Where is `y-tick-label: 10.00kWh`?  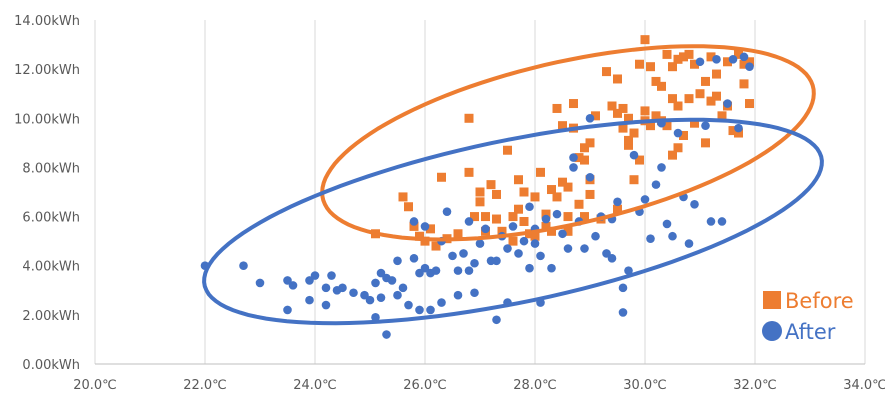 y-tick-label: 10.00kWh is located at coordinates (47, 119).